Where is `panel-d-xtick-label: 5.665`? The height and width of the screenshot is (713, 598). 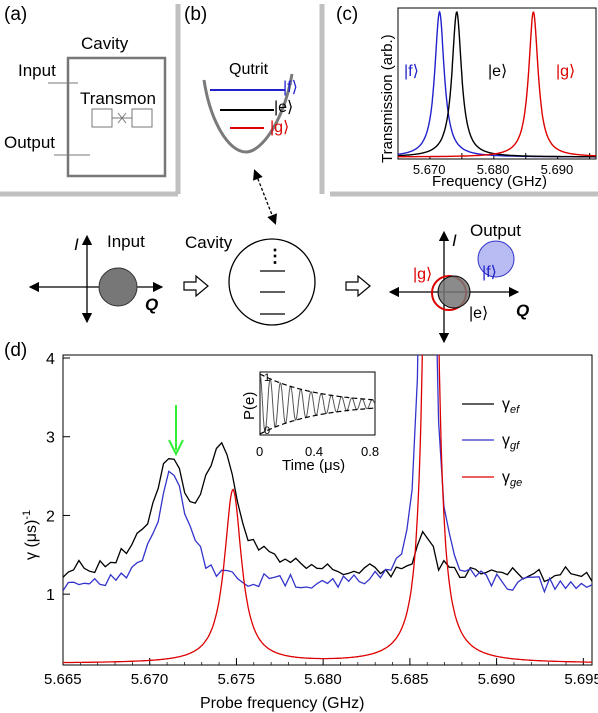 panel-d-xtick-label: 5.665 is located at coordinates (63, 679).